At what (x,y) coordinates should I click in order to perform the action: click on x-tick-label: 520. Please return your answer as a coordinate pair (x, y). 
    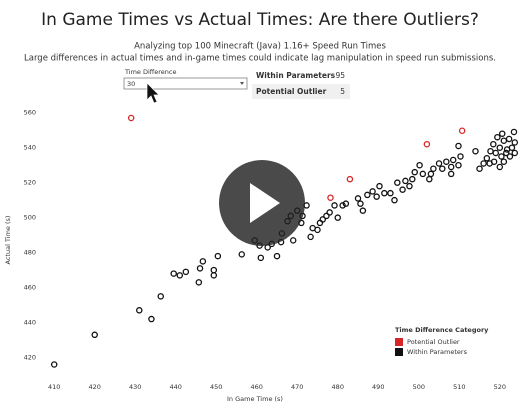
    Looking at the image, I should click on (500, 387).